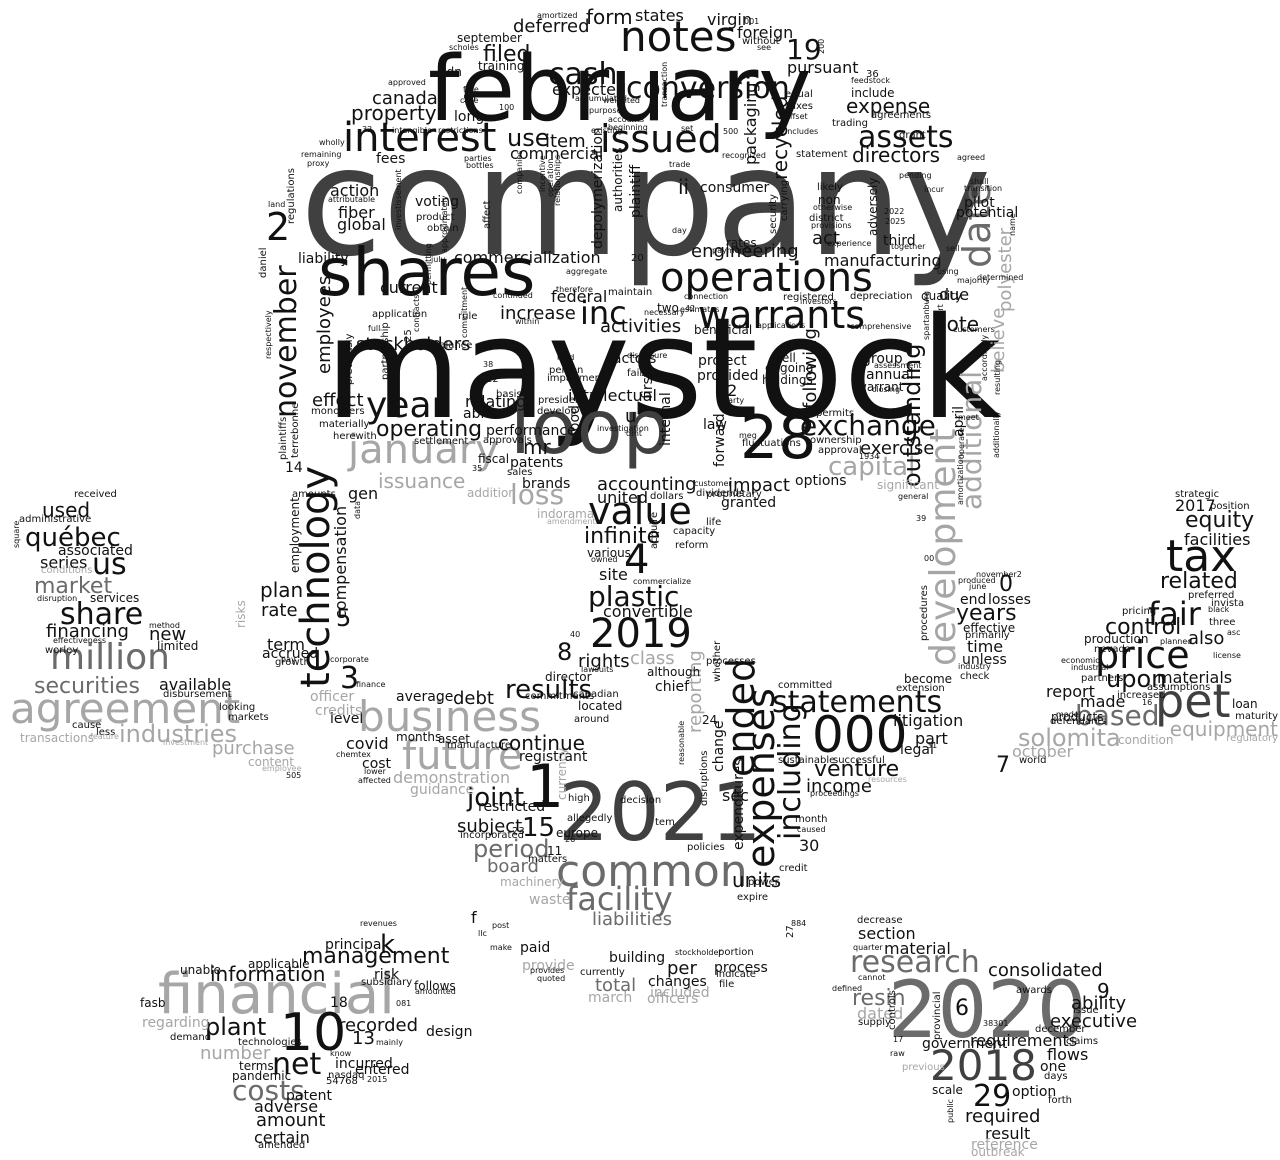 This screenshot has width=1280, height=1160. Describe the element at coordinates (550, 177) in the screenshot. I see `cloud-word: operation` at that location.